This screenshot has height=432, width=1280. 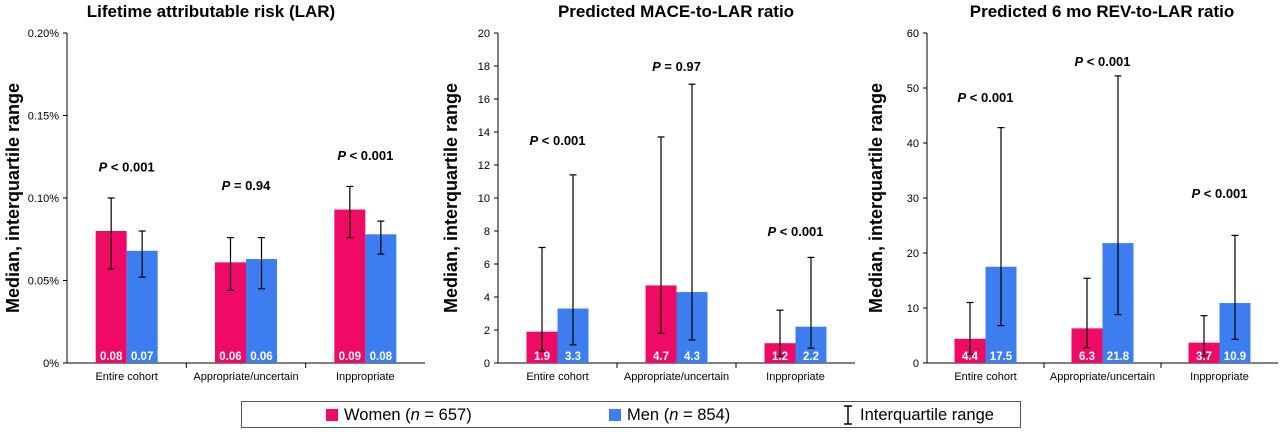 I want to click on data-label: 1.9, so click(x=542, y=357).